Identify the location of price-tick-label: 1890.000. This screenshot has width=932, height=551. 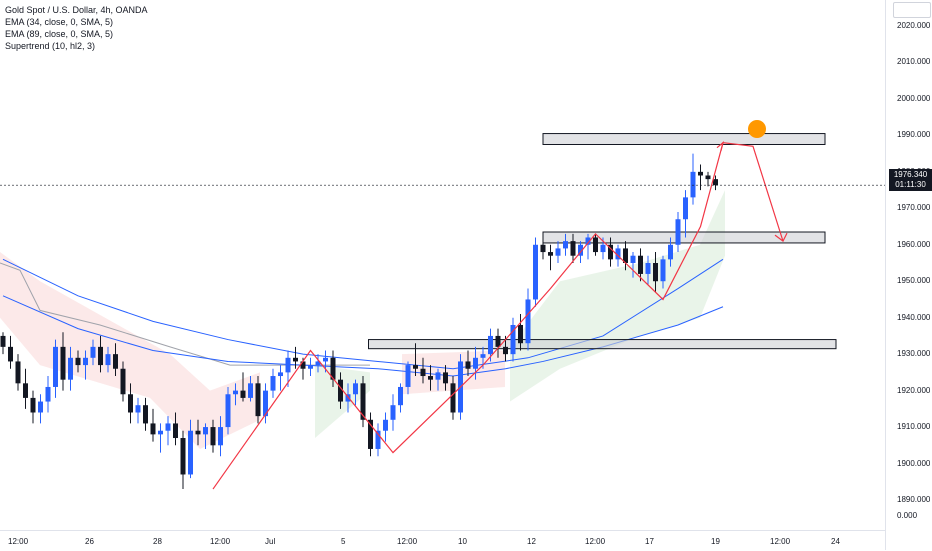
(914, 499).